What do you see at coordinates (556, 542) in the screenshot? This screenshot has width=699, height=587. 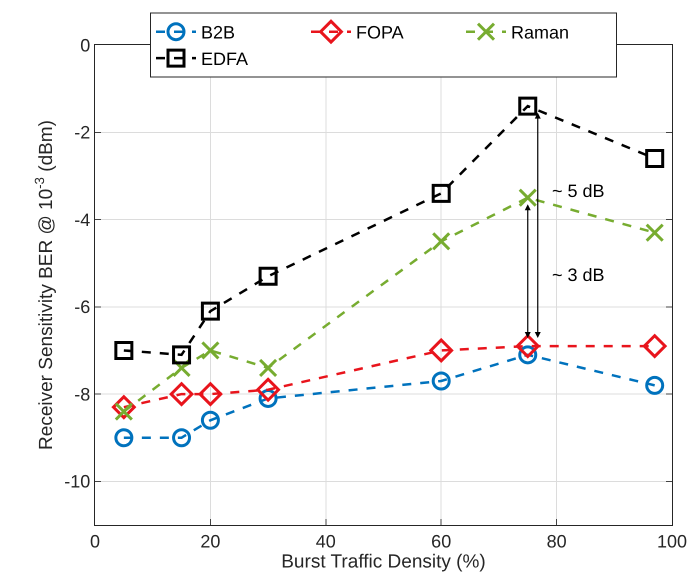 I see `x-tick-label: 80` at bounding box center [556, 542].